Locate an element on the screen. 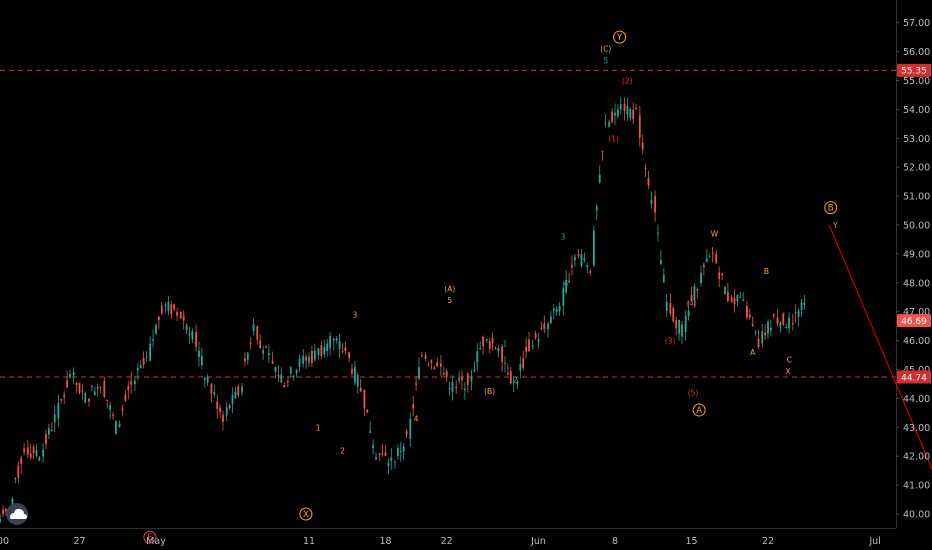 The width and height of the screenshot is (932, 550). wave-label: W is located at coordinates (715, 234).